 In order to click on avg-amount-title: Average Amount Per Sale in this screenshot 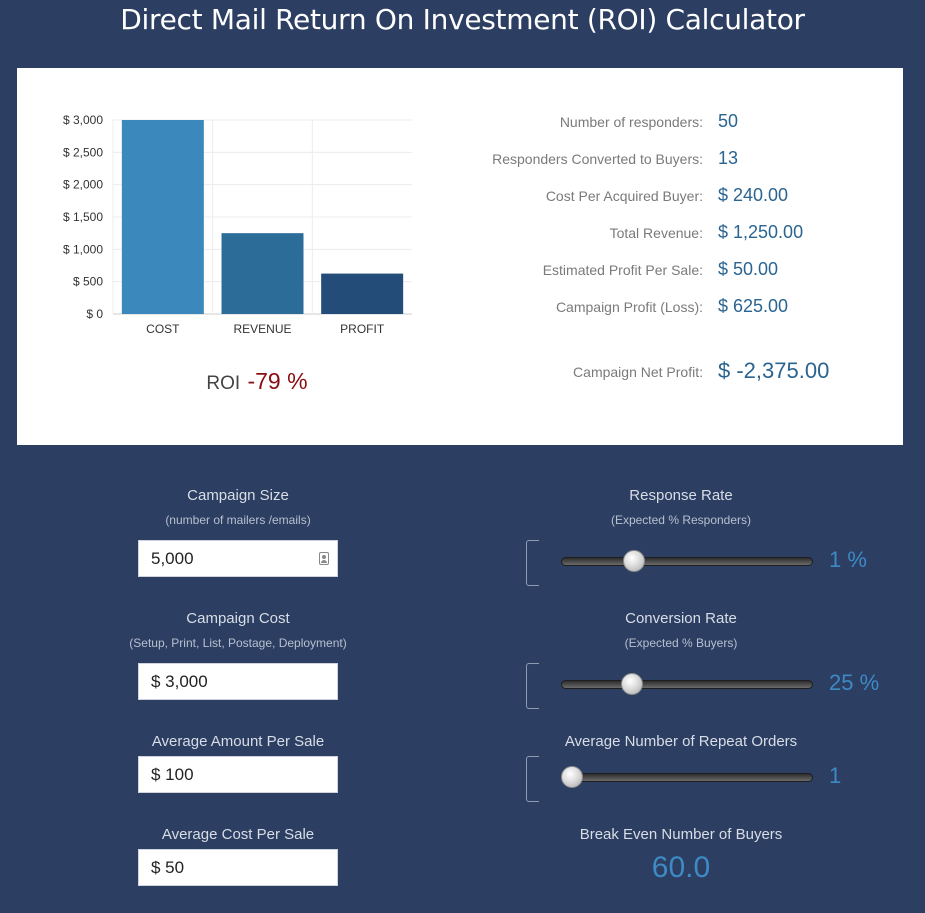, I will do `click(238, 741)`.